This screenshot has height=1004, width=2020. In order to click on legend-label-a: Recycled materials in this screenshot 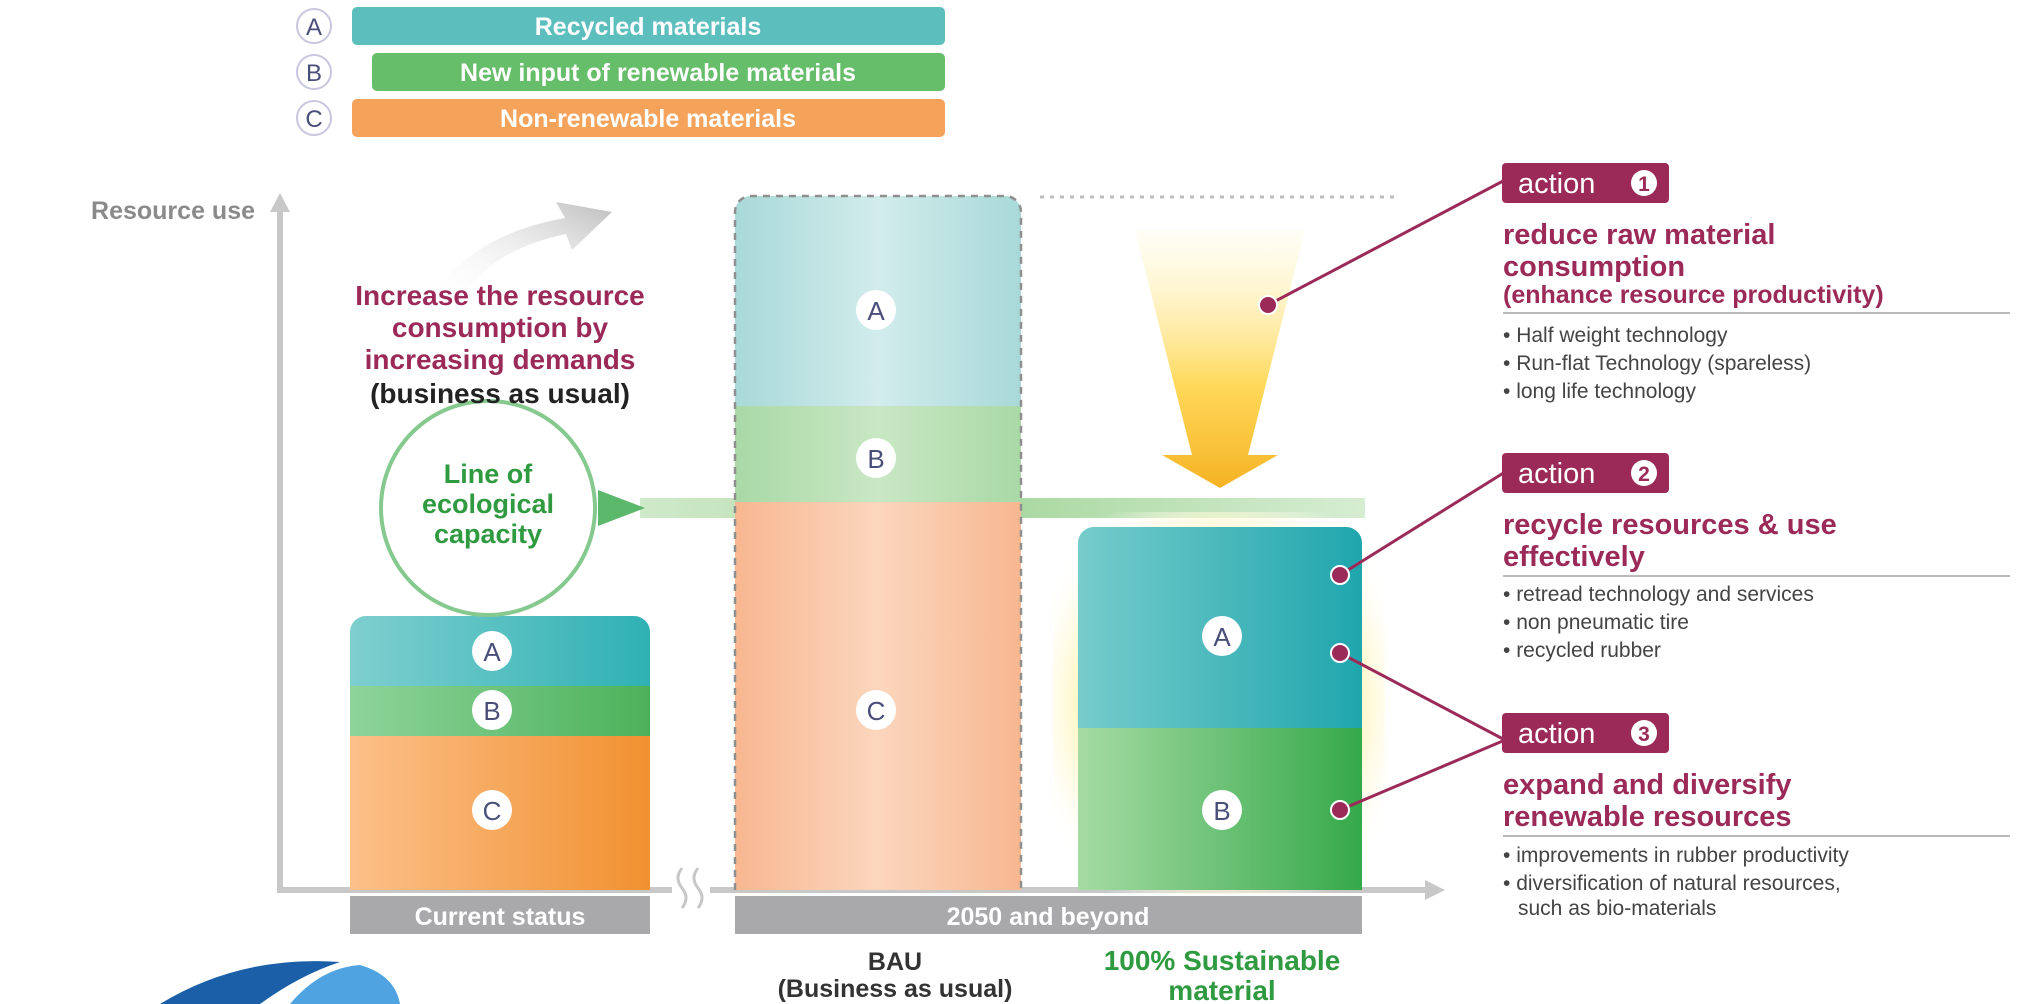, I will do `click(648, 27)`.